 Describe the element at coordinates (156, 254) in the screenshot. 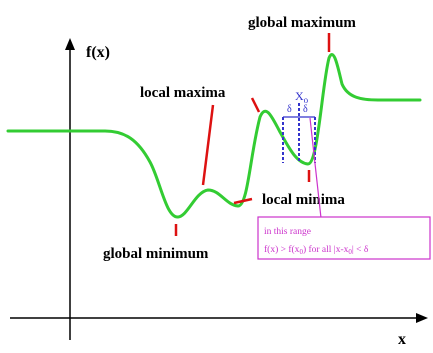

I see `global-minimum-label: global minimum` at that location.